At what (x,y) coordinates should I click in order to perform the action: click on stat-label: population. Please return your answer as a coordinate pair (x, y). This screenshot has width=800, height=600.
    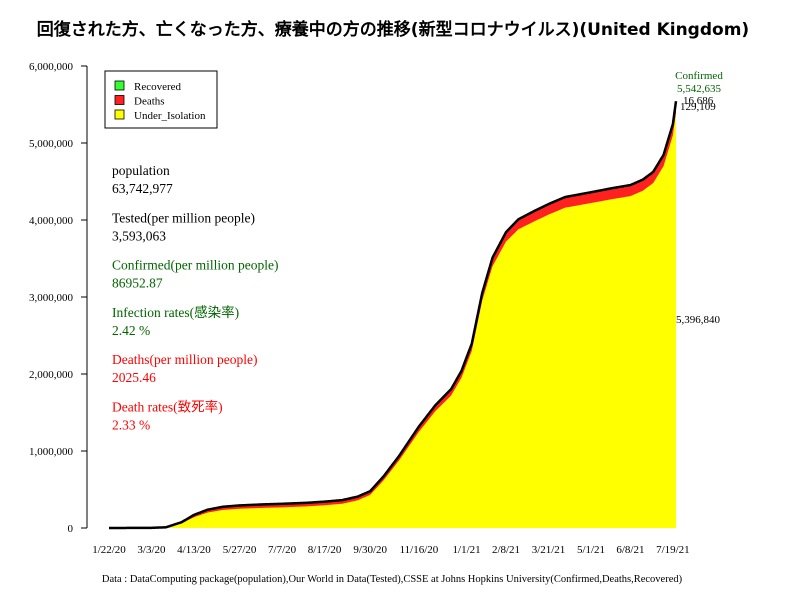
    Looking at the image, I should click on (141, 170).